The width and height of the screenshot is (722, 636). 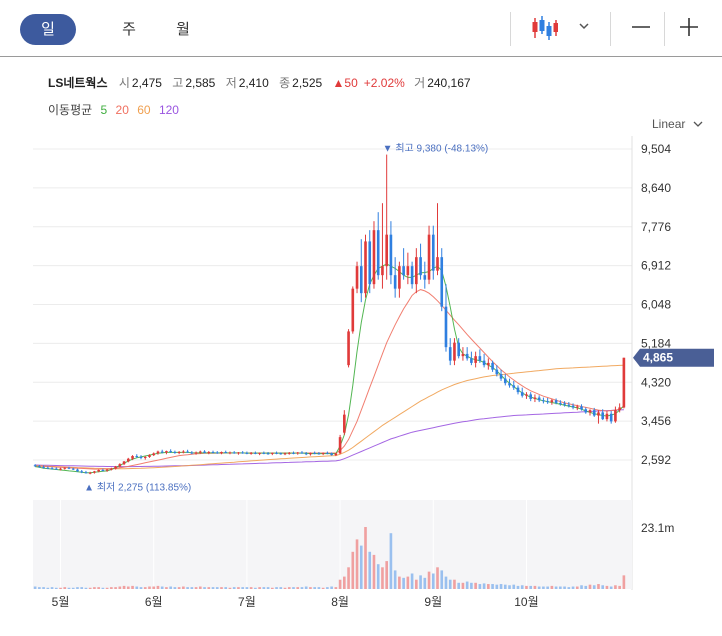 I want to click on ma120-legend: 120, so click(x=168, y=110).